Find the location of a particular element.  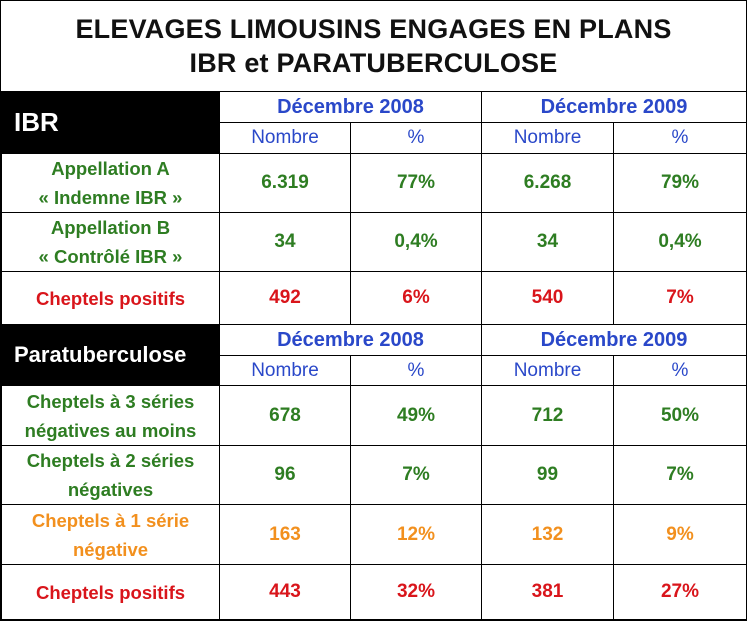

table-row: Cheptels positifs 492 6% 540 7% is located at coordinates (374, 298).